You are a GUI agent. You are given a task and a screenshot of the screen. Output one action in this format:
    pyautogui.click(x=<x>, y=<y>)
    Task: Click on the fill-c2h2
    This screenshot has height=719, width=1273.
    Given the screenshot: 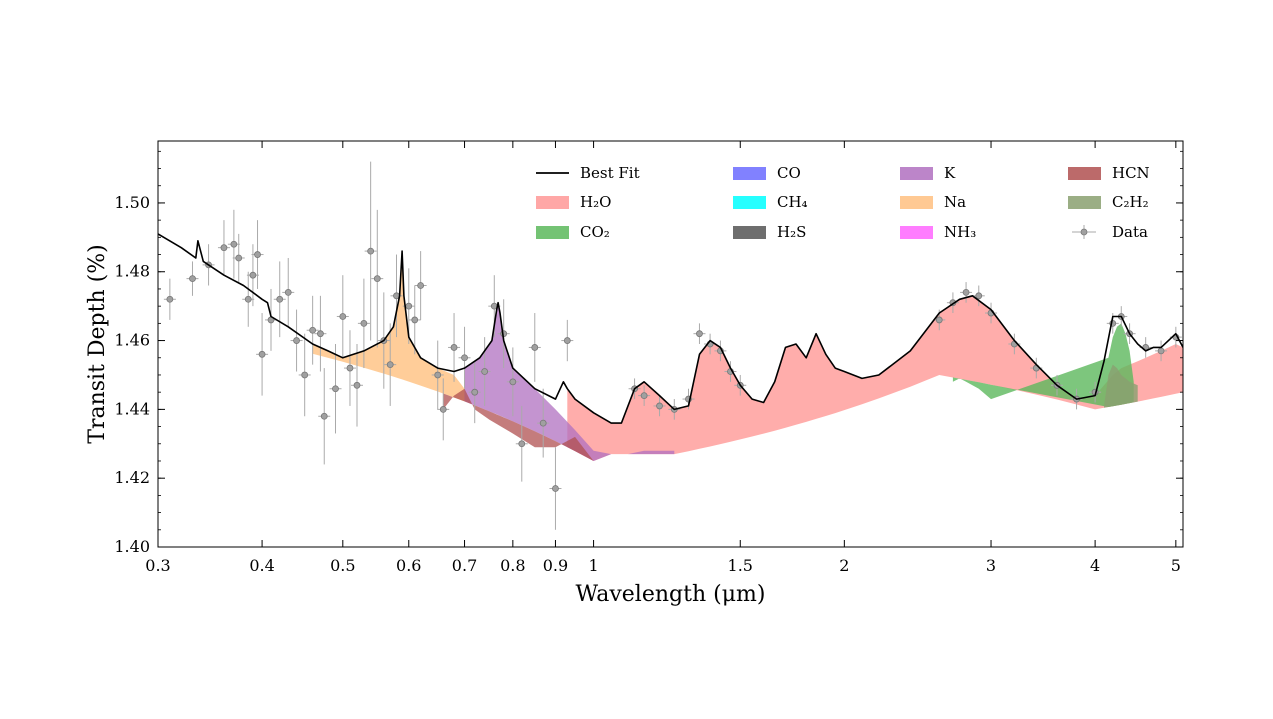 What is the action you would take?
    pyautogui.click(x=1121, y=386)
    